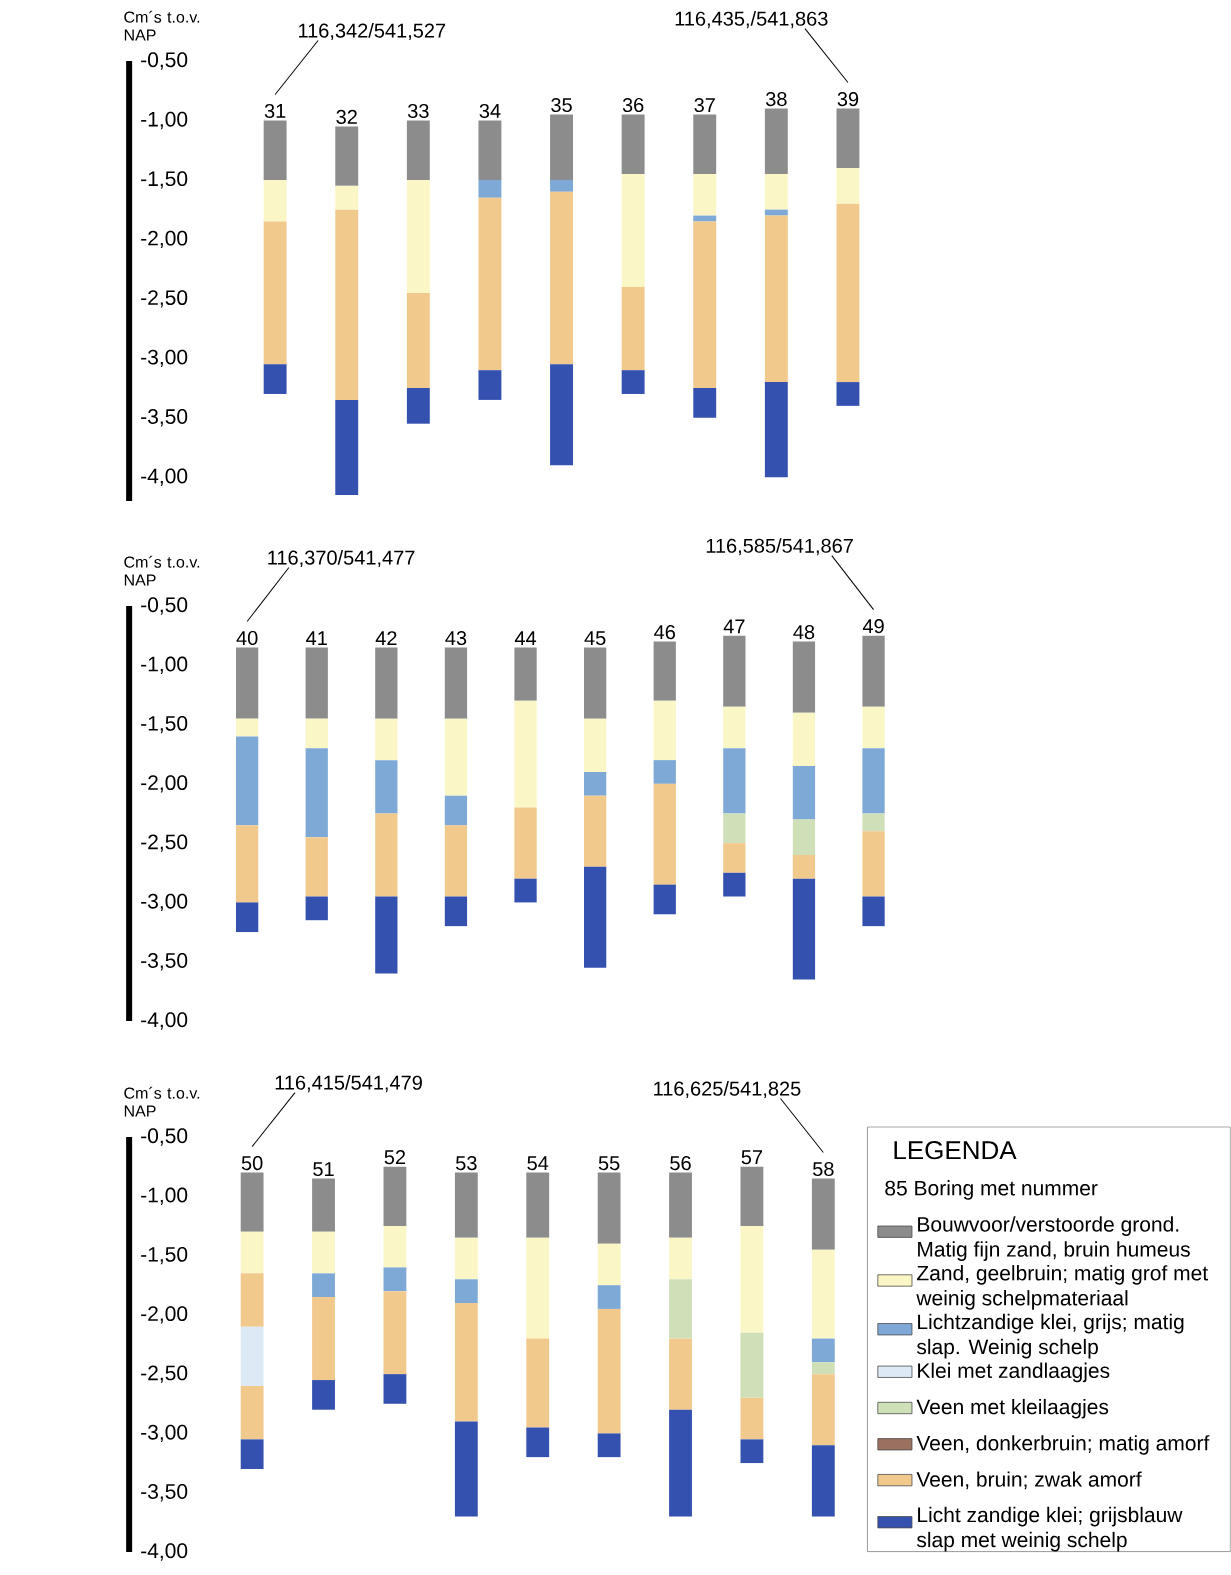 This screenshot has height=1575, width=1231. What do you see at coordinates (727, 1090) in the screenshot?
I see `text: 116,625/541,825` at bounding box center [727, 1090].